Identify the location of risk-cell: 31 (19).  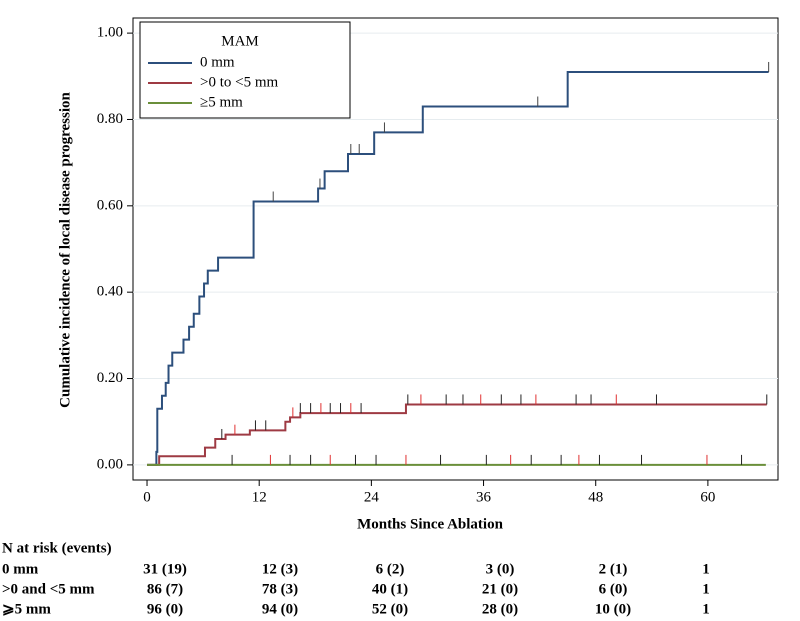
(165, 569).